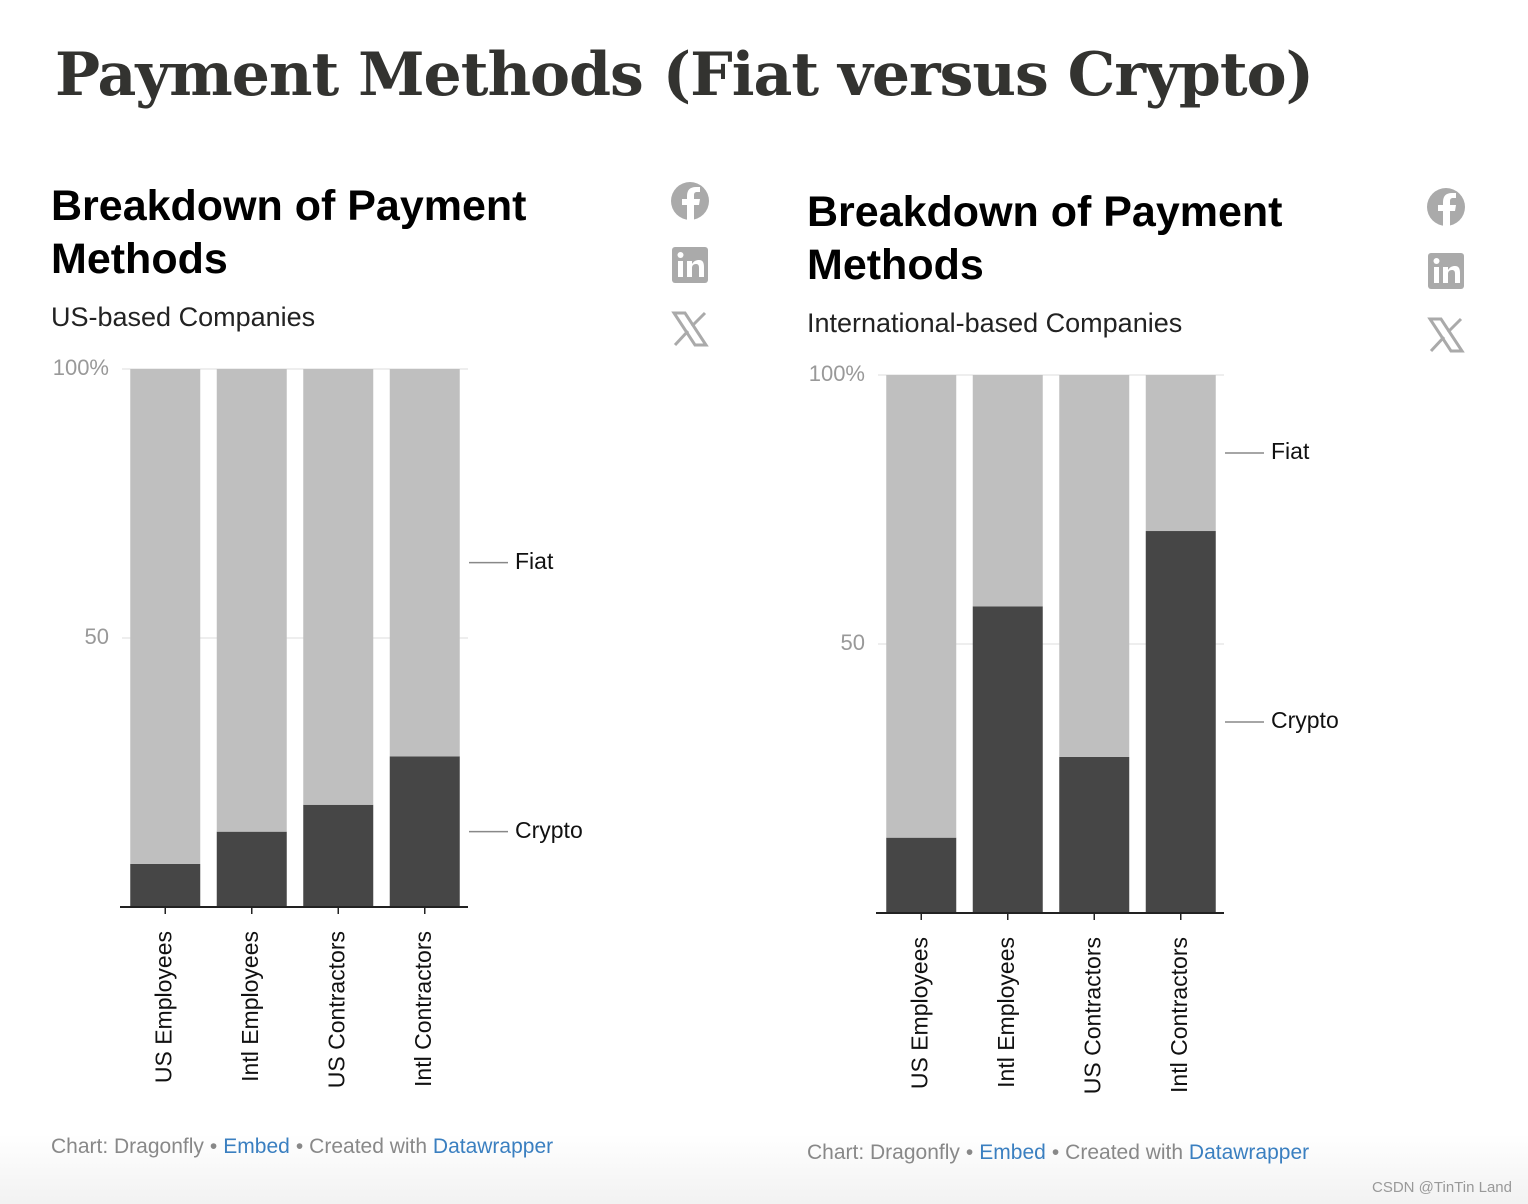 The width and height of the screenshot is (1528, 1204). I want to click on bottom-fade, so click(764, 1169).